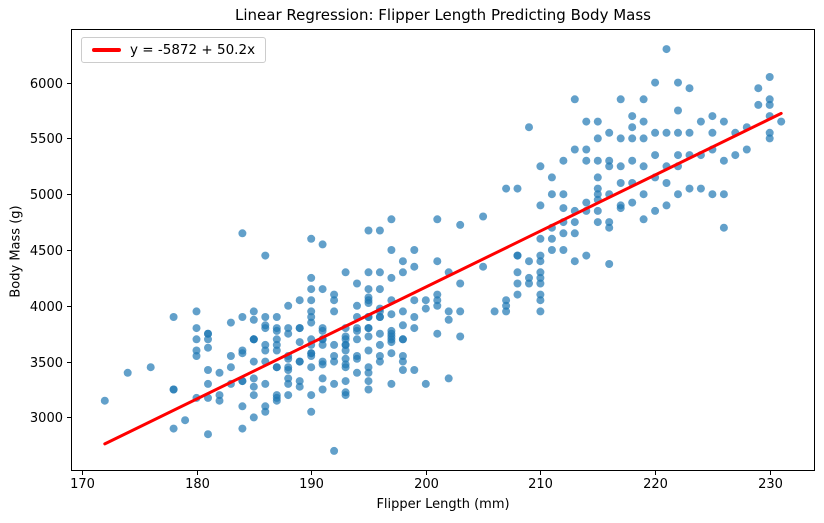 The image size is (824, 523). Describe the element at coordinates (46, 139) in the screenshot. I see `svg-text: 5500` at that location.